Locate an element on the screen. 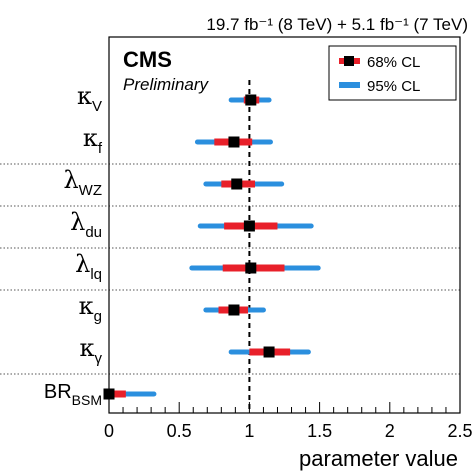 This screenshot has height=474, width=474. x-tick-label: 2 is located at coordinates (390, 431).